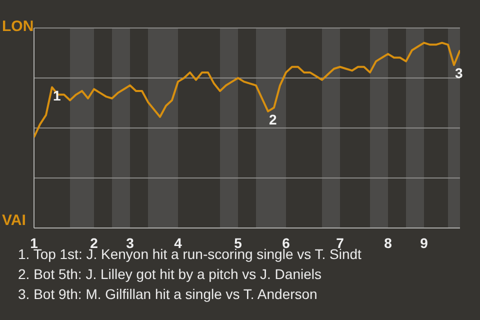  What do you see at coordinates (170, 274) in the screenshot?
I see `text: 2. Bot 5th: J. Lilley got hit by a pitch vs J. Daniels` at bounding box center [170, 274].